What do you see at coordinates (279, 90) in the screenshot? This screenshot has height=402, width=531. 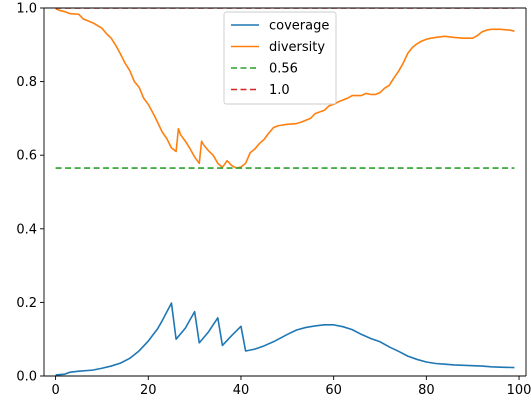 I see `legend-label: 1.0` at bounding box center [279, 90].